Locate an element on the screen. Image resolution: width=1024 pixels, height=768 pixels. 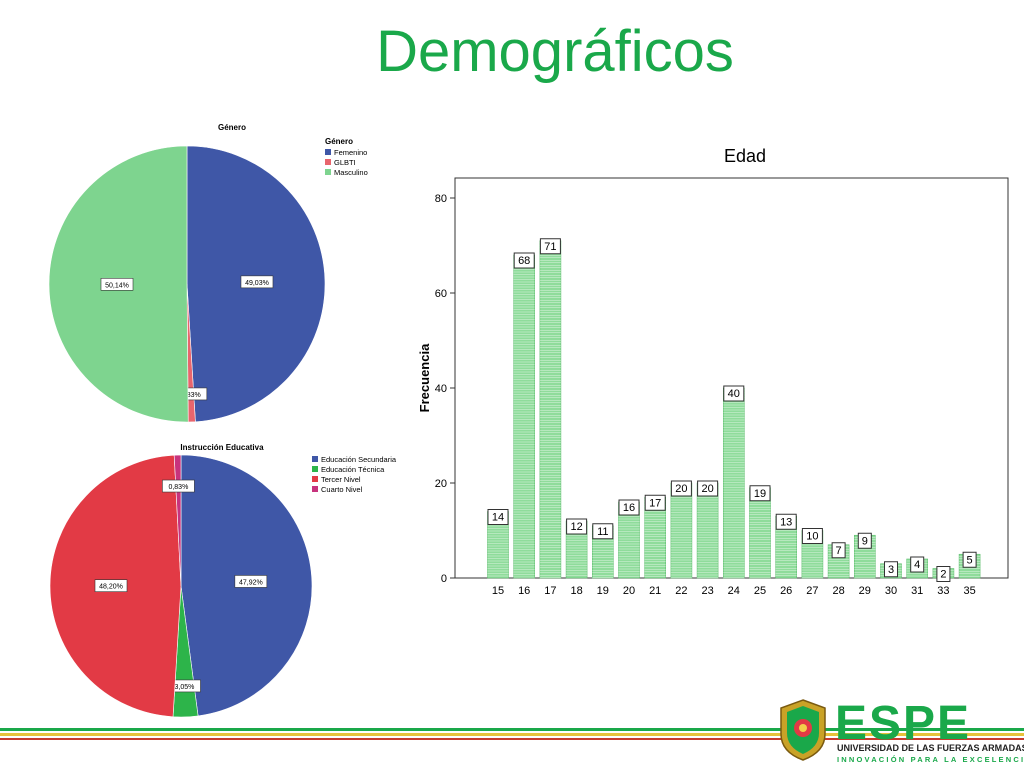
x-tick-label: 29 is located at coordinates (865, 591).